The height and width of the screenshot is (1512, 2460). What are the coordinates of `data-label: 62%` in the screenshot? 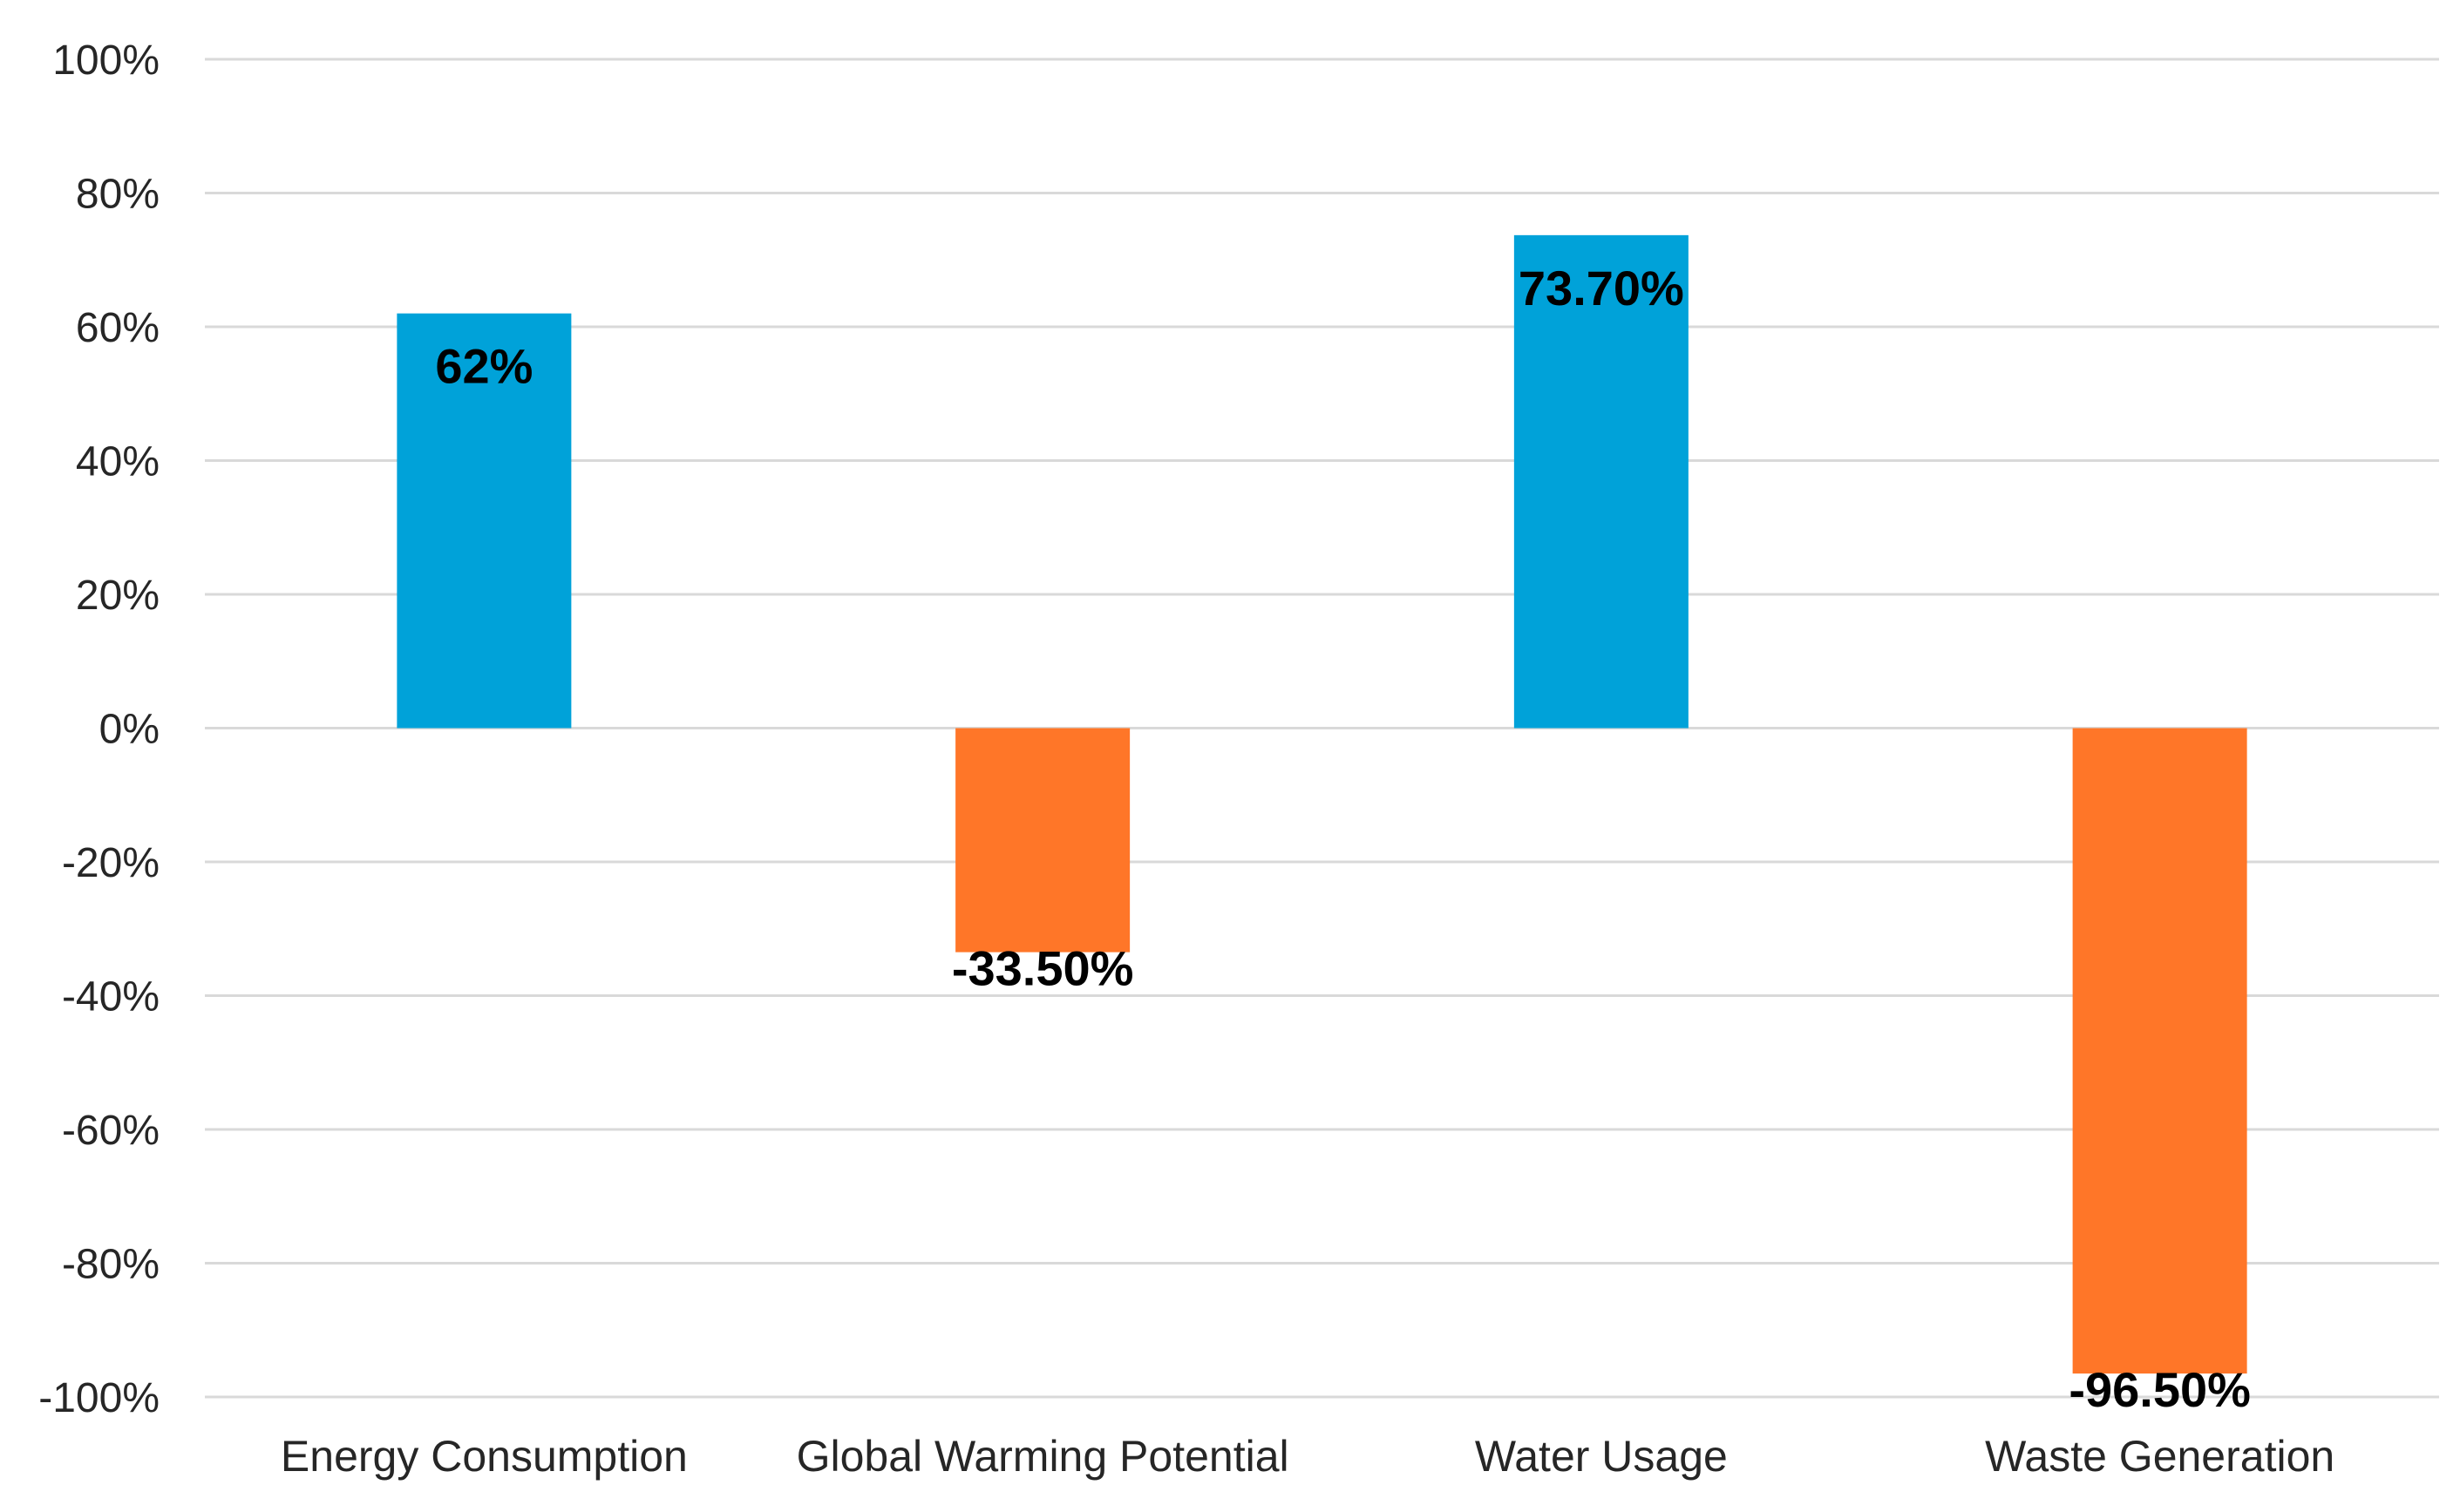 It's located at (484, 366).